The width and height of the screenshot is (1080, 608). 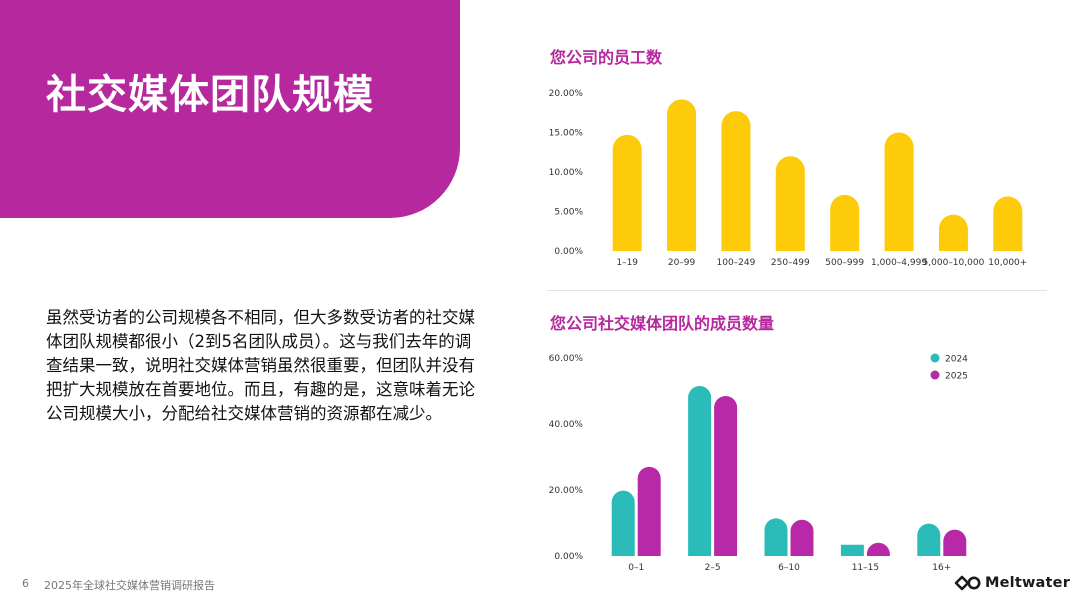 What do you see at coordinates (956, 360) in the screenshot?
I see `legend-label: 2024` at bounding box center [956, 360].